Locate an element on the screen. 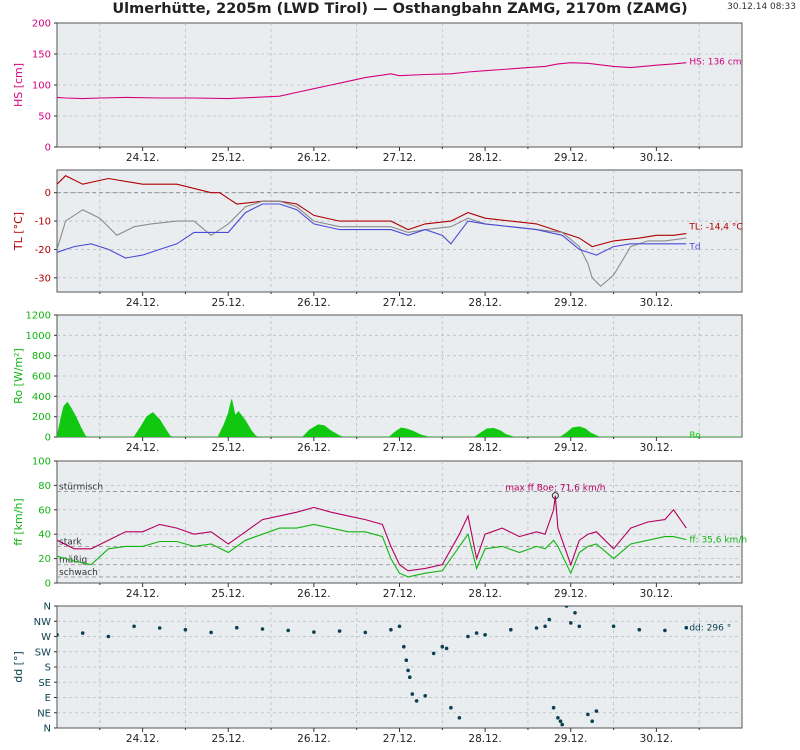  dd-annotation: dd: 296 ° is located at coordinates (710, 629).